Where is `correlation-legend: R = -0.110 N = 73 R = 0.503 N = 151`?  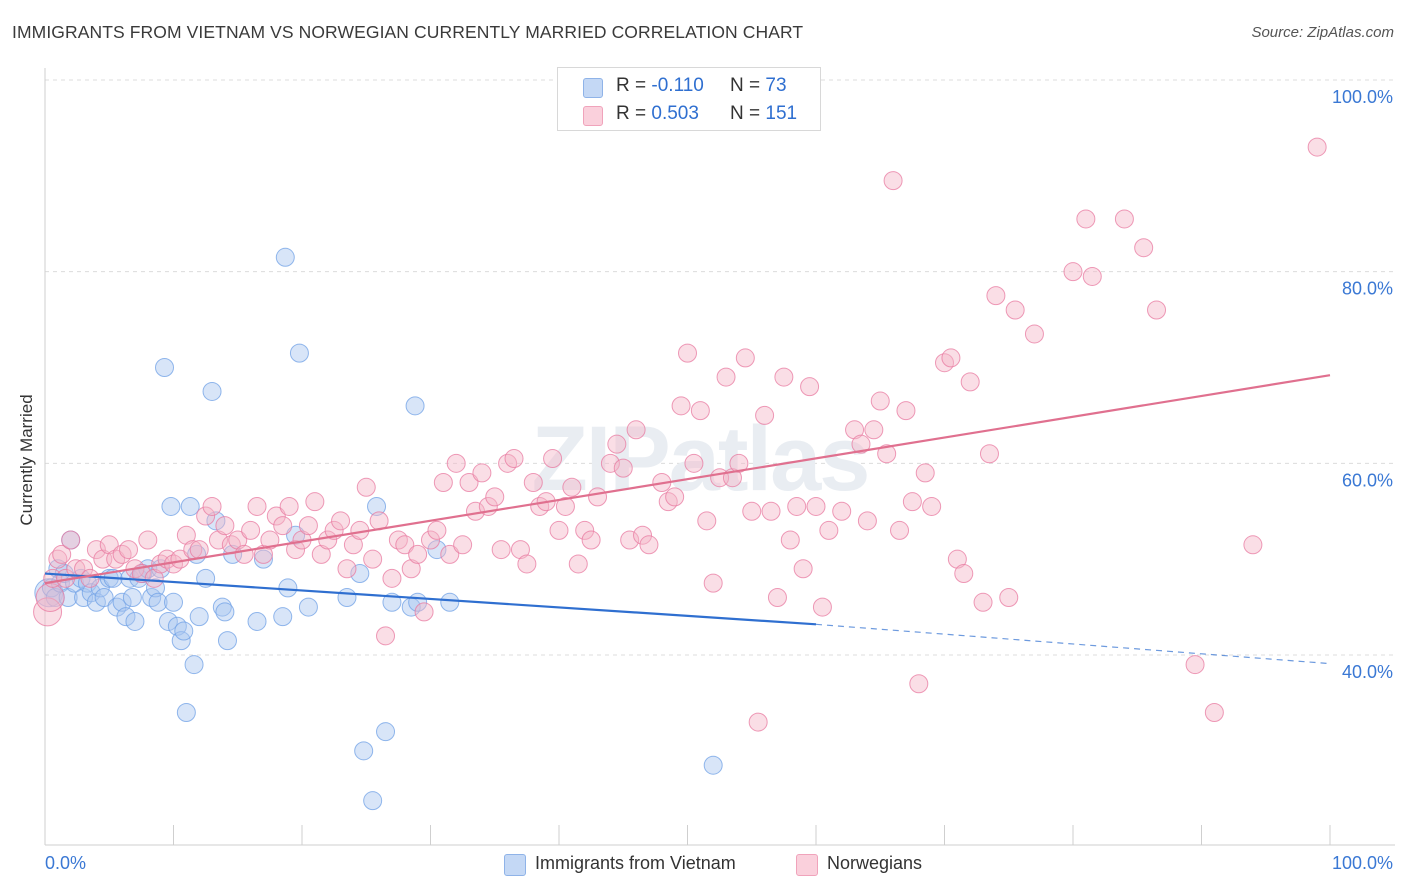
correlation-legend: R = -0.110 N = 73 R = 0.503 N = 151 is located at coordinates (689, 99).